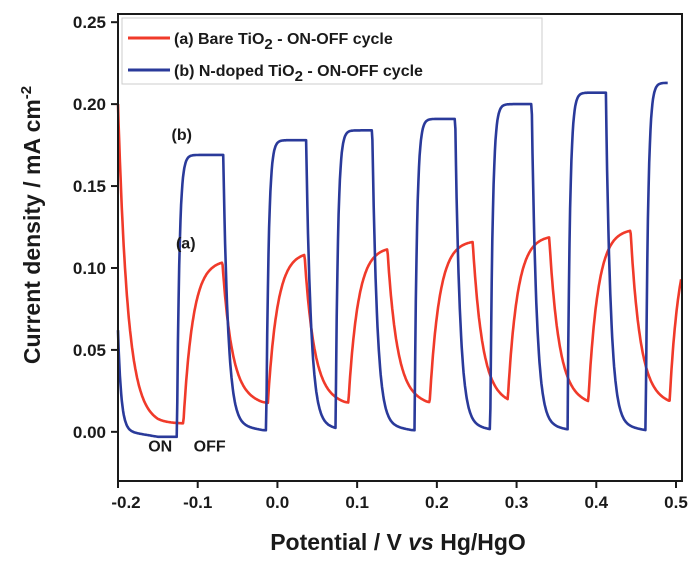  I want to click on y-axis-label: Current density / mA cm-2, so click(31, 225).